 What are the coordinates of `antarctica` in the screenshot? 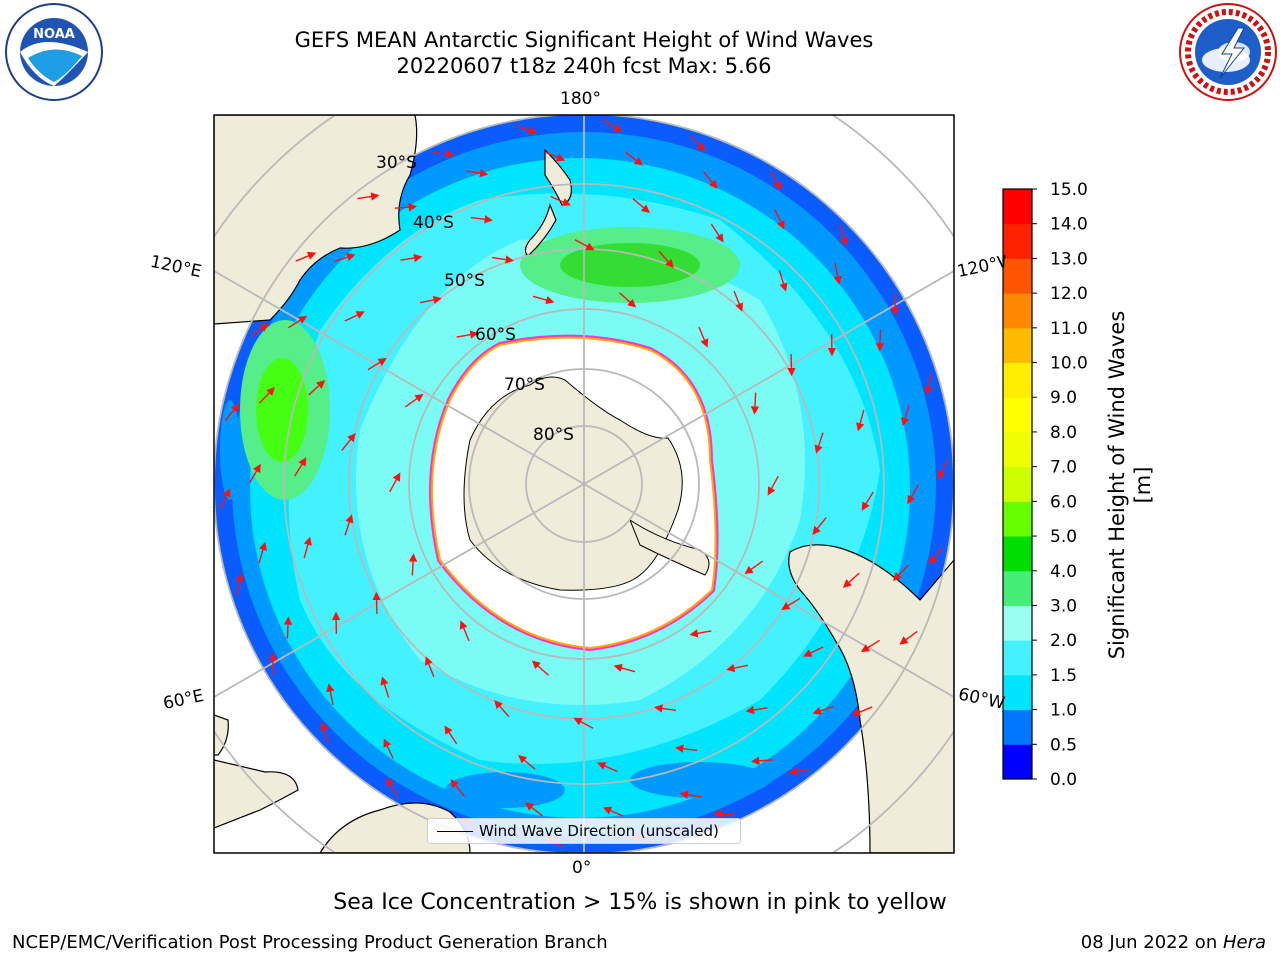 It's located at (574, 493).